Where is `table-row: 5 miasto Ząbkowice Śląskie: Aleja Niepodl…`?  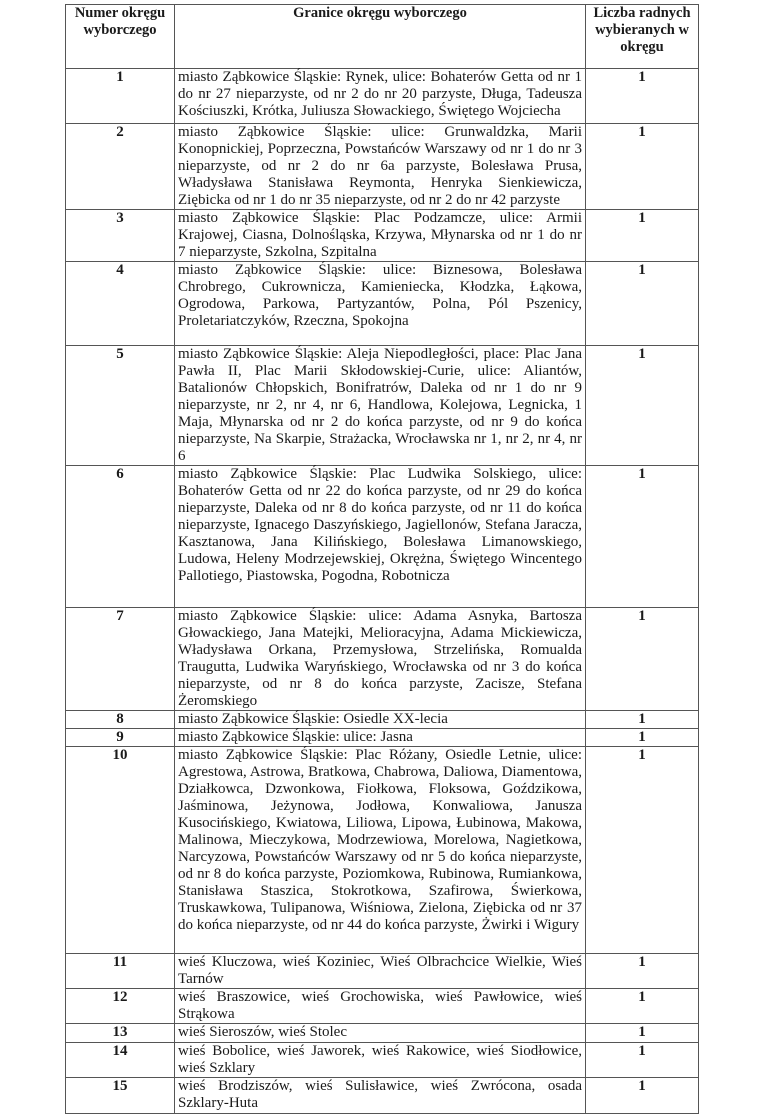 table-row: 5 miasto Ząbkowice Śląskie: Aleja Niepodl… is located at coordinates (382, 405).